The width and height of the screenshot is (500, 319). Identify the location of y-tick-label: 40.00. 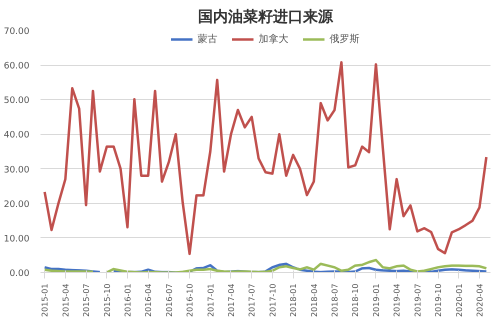
(17, 135).